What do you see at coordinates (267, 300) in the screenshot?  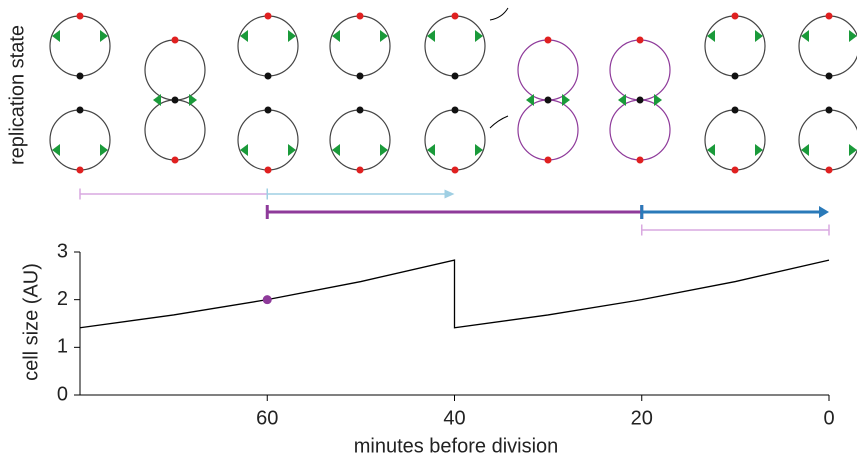 I see `highlight-point` at bounding box center [267, 300].